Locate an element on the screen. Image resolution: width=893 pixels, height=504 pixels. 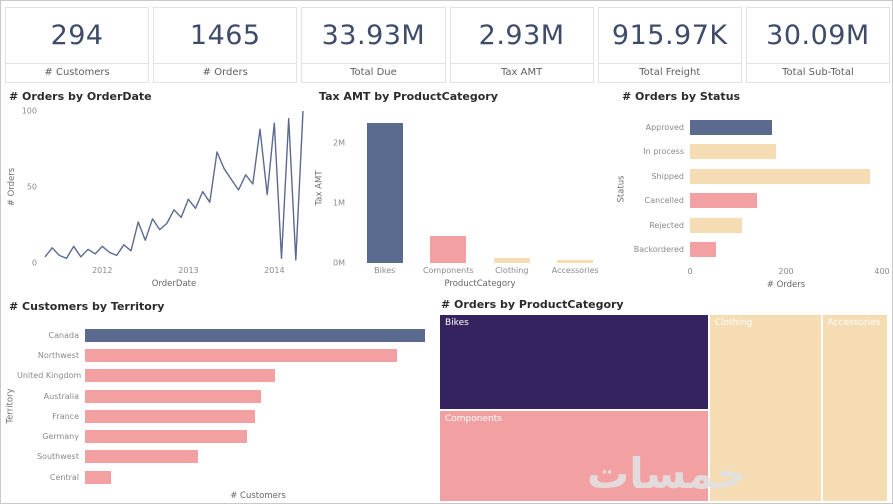
kpi-label: Total Freight is located at coordinates (669, 72).